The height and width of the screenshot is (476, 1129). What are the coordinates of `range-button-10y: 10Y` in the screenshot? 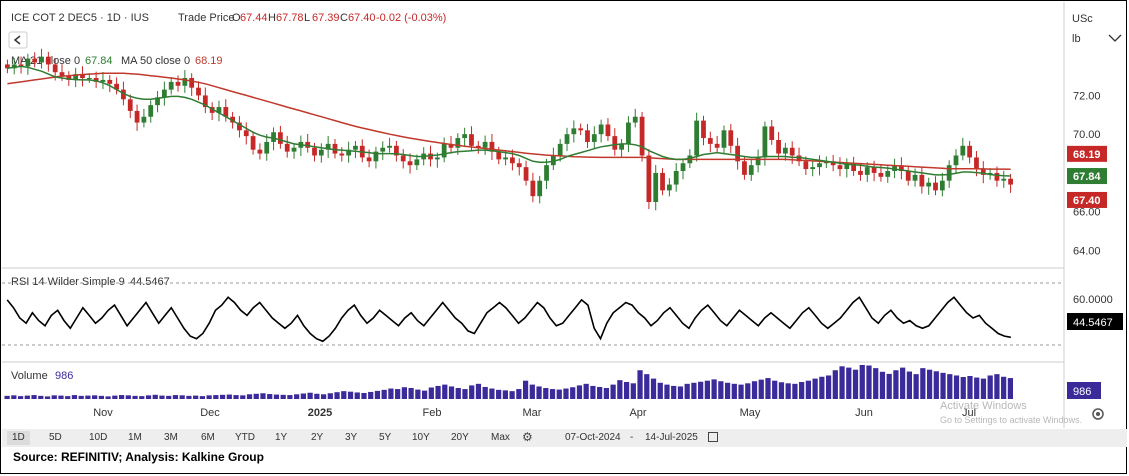 It's located at (421, 437).